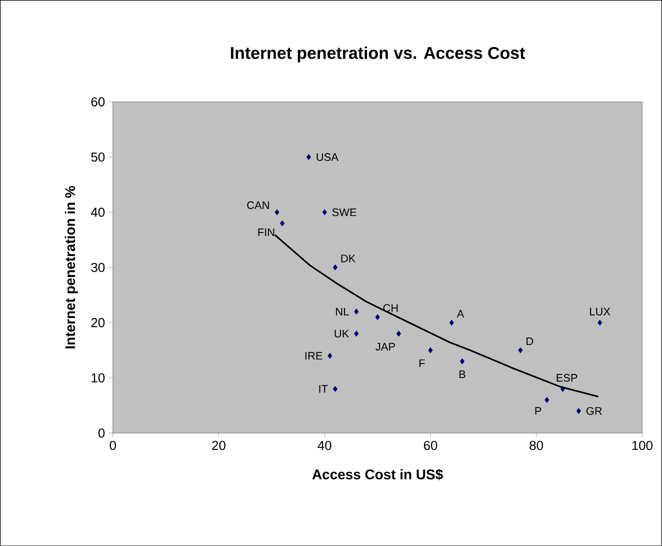 The height and width of the screenshot is (546, 662). What do you see at coordinates (642, 445) in the screenshot?
I see `x-tick-label: 100` at bounding box center [642, 445].